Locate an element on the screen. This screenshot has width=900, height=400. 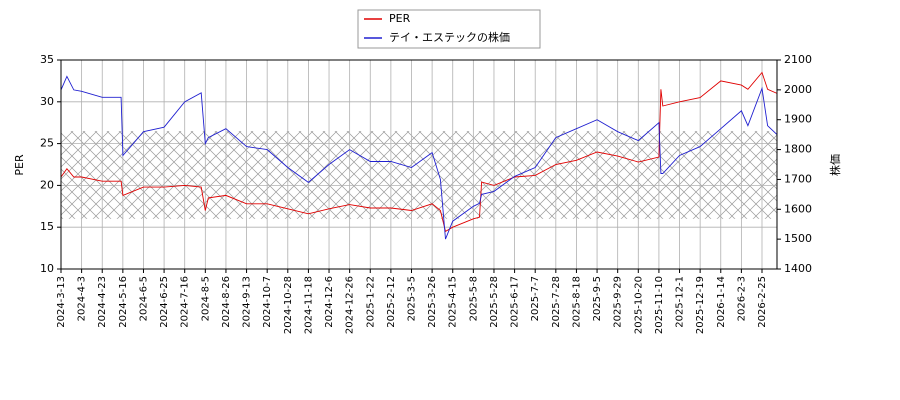
x-tick-label: 2024-12-6 is located at coordinates (329, 302).